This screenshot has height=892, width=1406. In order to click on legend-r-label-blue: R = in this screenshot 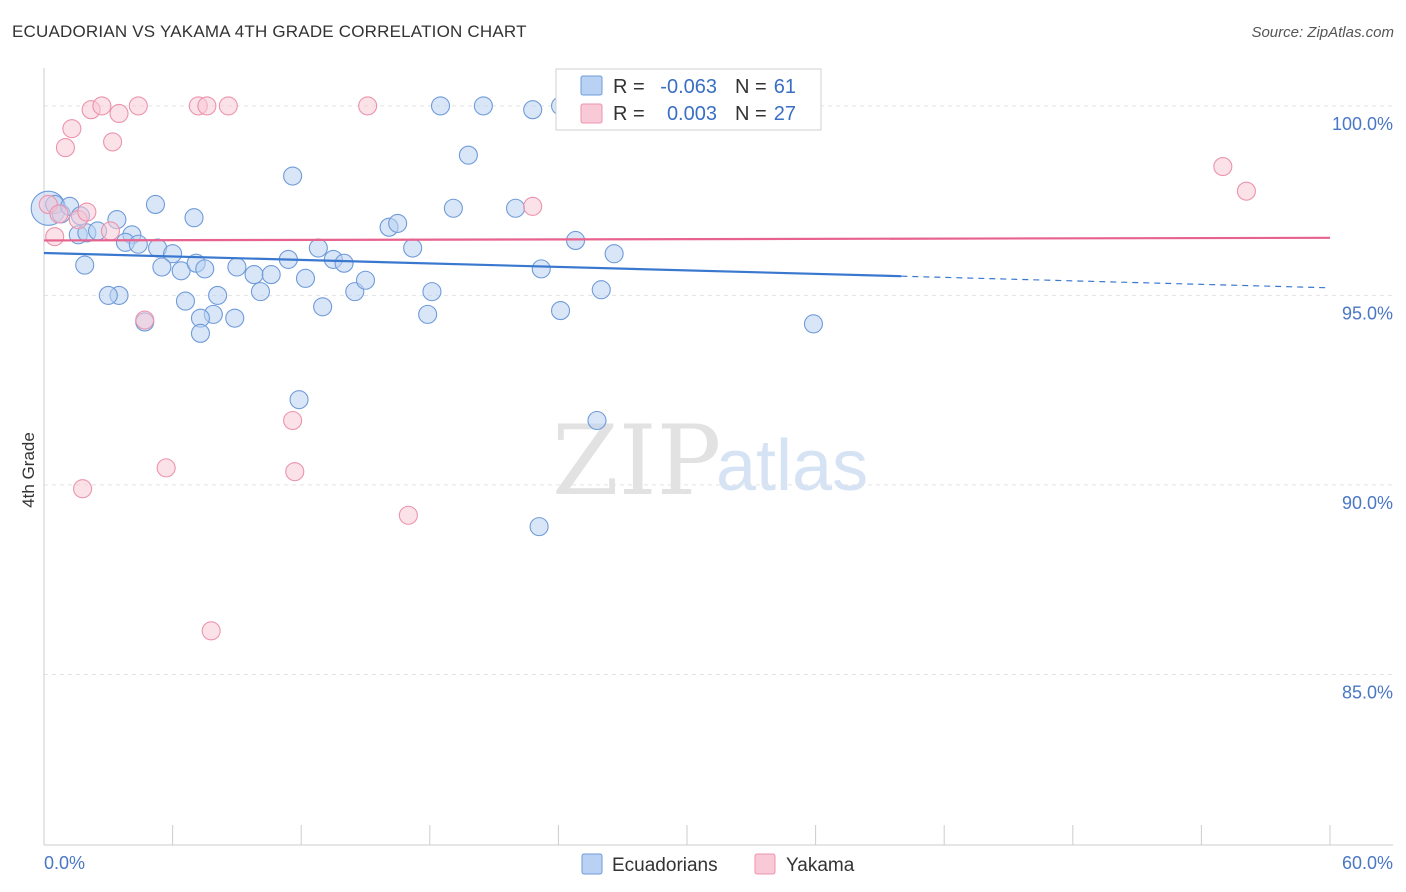, I will do `click(629, 87)`.